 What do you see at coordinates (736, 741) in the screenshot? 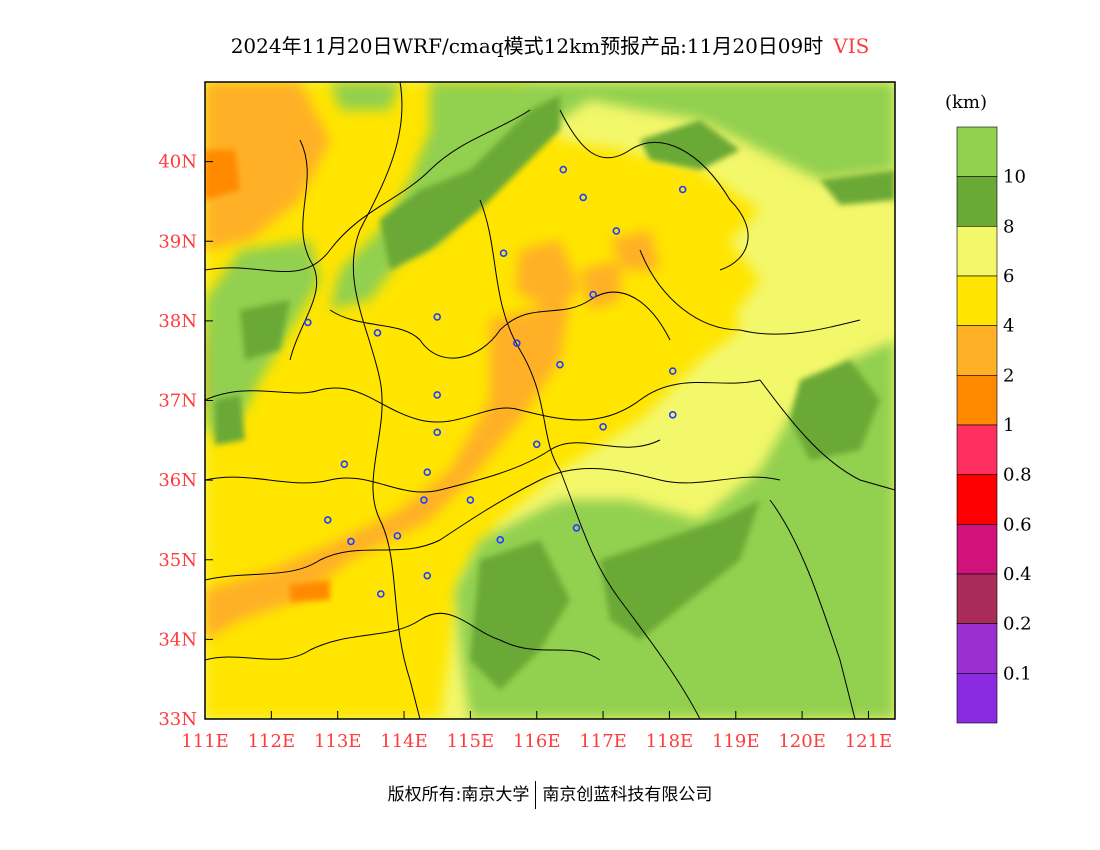
I see `x-tick-label: 119E` at bounding box center [736, 741].